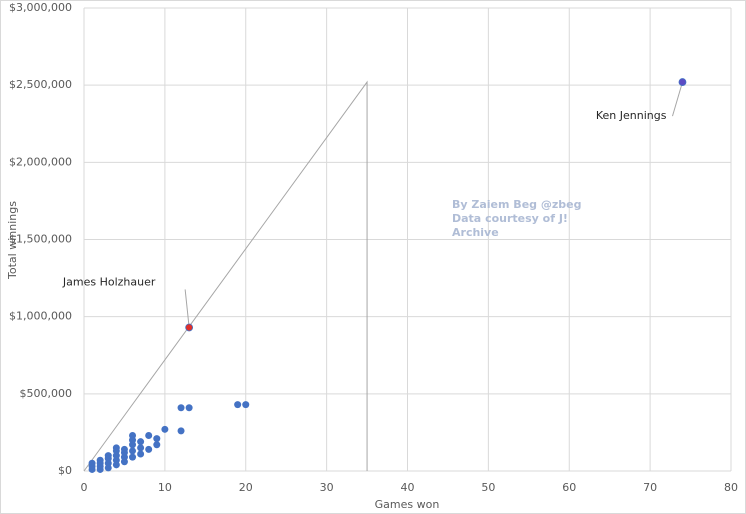 The image size is (746, 514). I want to click on y-tick-label: $1,000,000, so click(40, 316).